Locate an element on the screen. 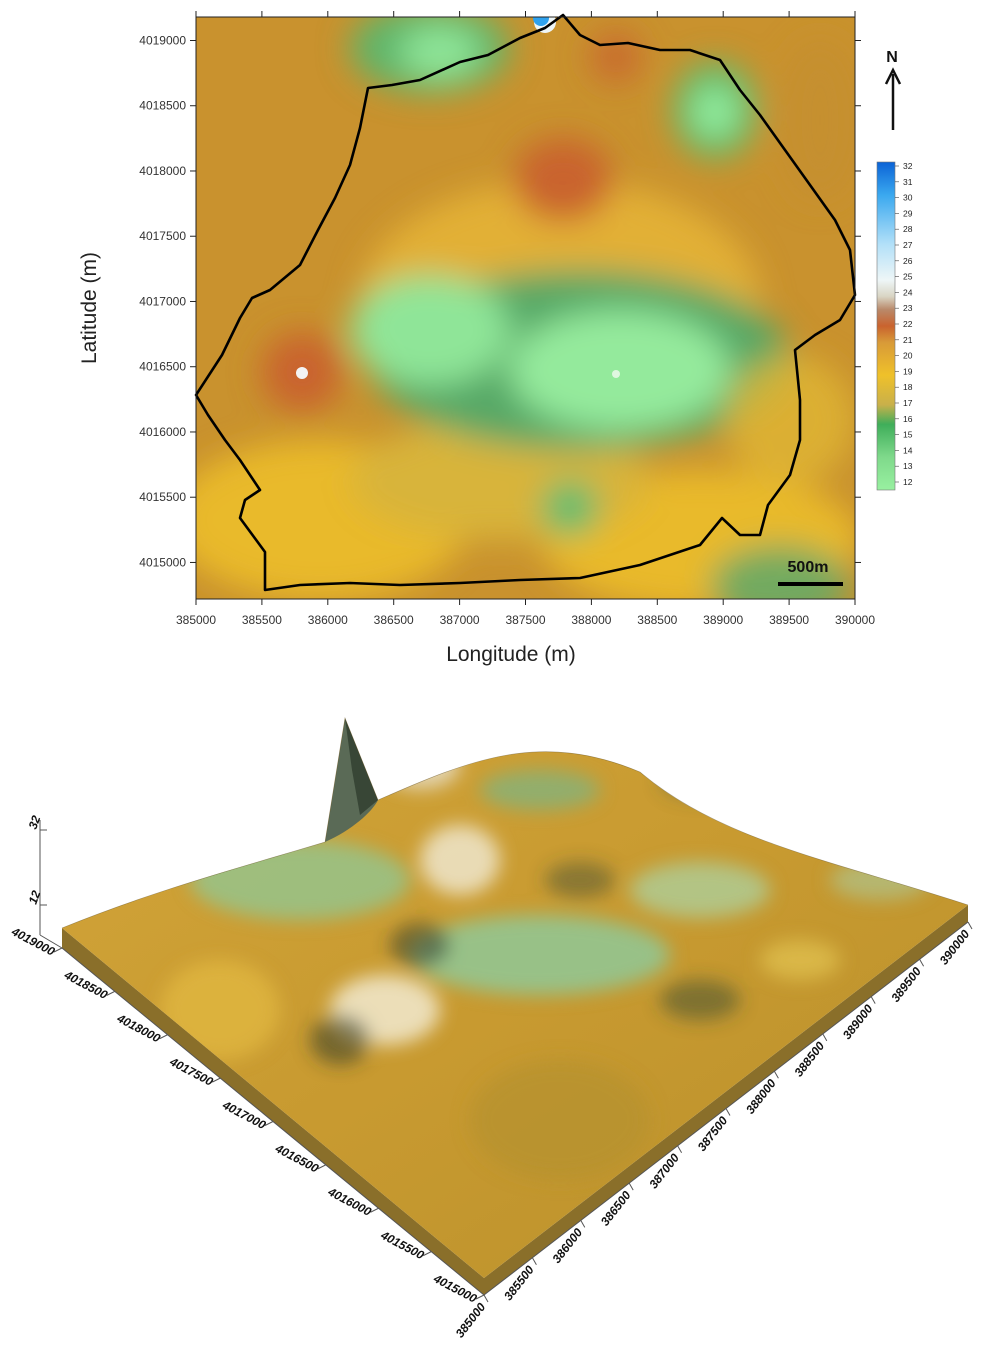 This screenshot has height=1353, width=983. map-y-tick-label: 4016500 is located at coordinates (162, 367).